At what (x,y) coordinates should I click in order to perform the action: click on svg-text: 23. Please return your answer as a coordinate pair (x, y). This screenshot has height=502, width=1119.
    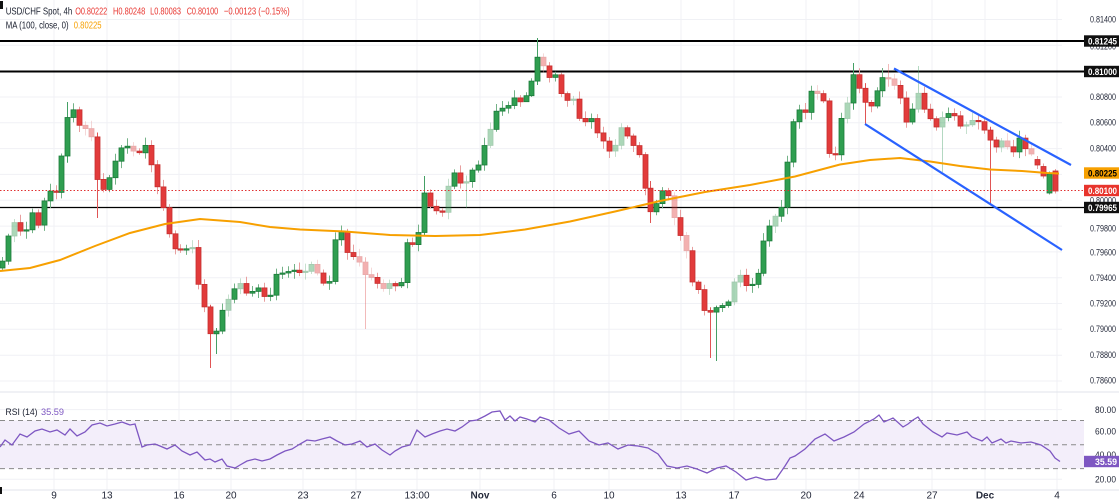
    Looking at the image, I should click on (303, 496).